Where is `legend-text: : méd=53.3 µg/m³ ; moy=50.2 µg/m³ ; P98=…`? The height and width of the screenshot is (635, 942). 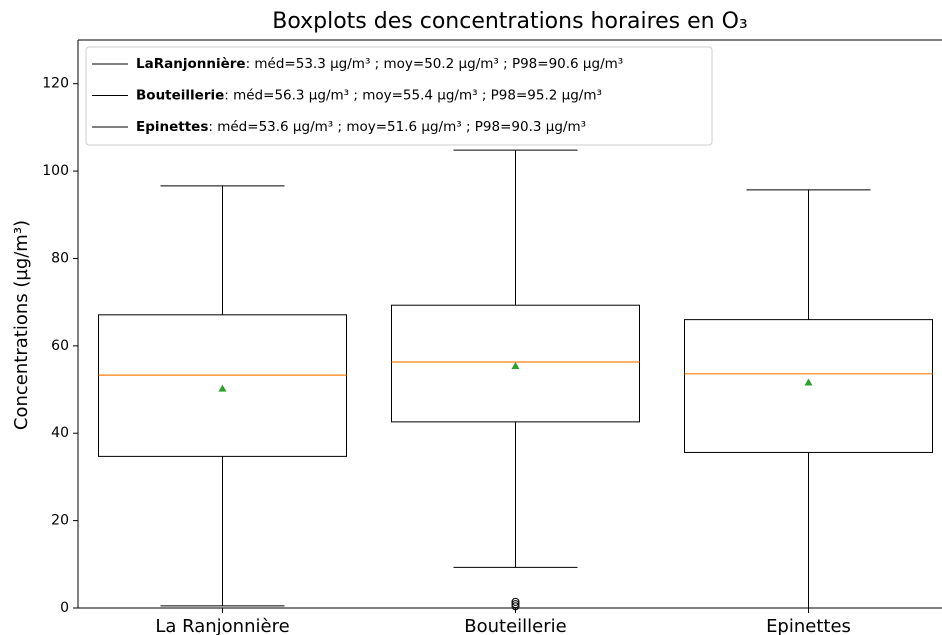 legend-text: : méd=53.3 µg/m³ ; moy=50.2 µg/m³ ; P98=… is located at coordinates (435, 64).